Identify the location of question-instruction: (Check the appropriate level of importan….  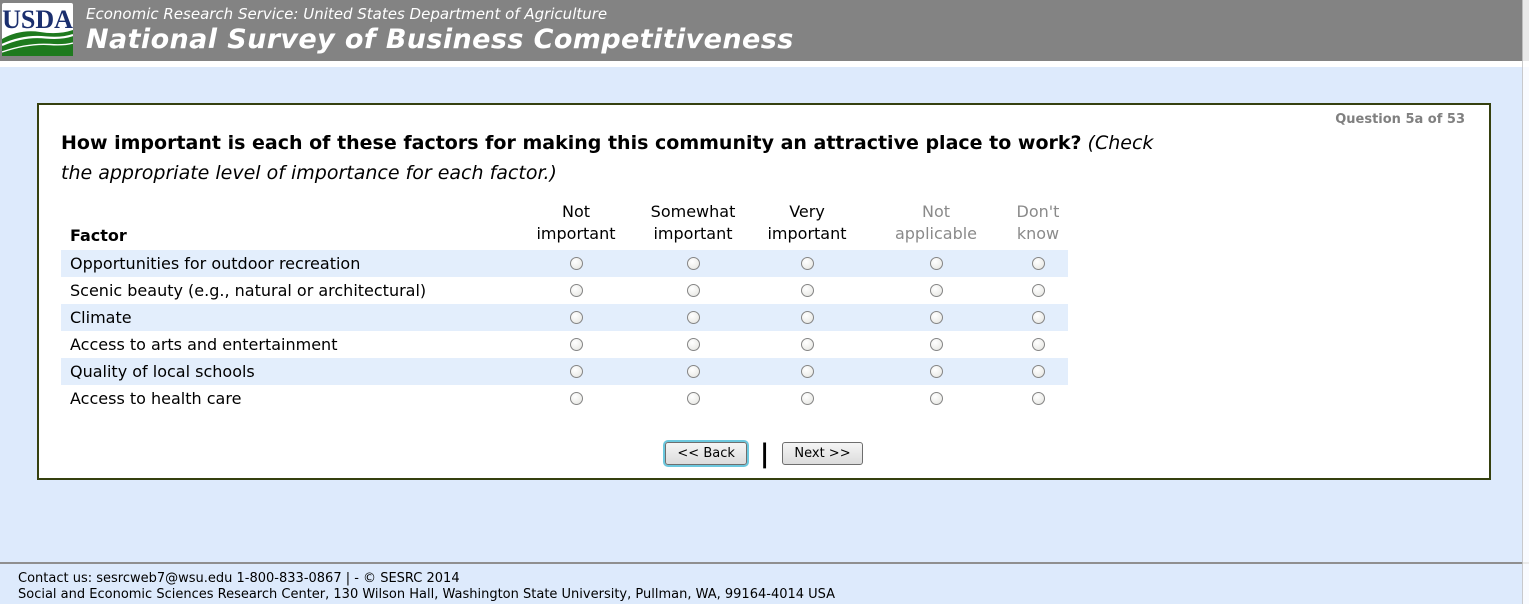
(607, 158).